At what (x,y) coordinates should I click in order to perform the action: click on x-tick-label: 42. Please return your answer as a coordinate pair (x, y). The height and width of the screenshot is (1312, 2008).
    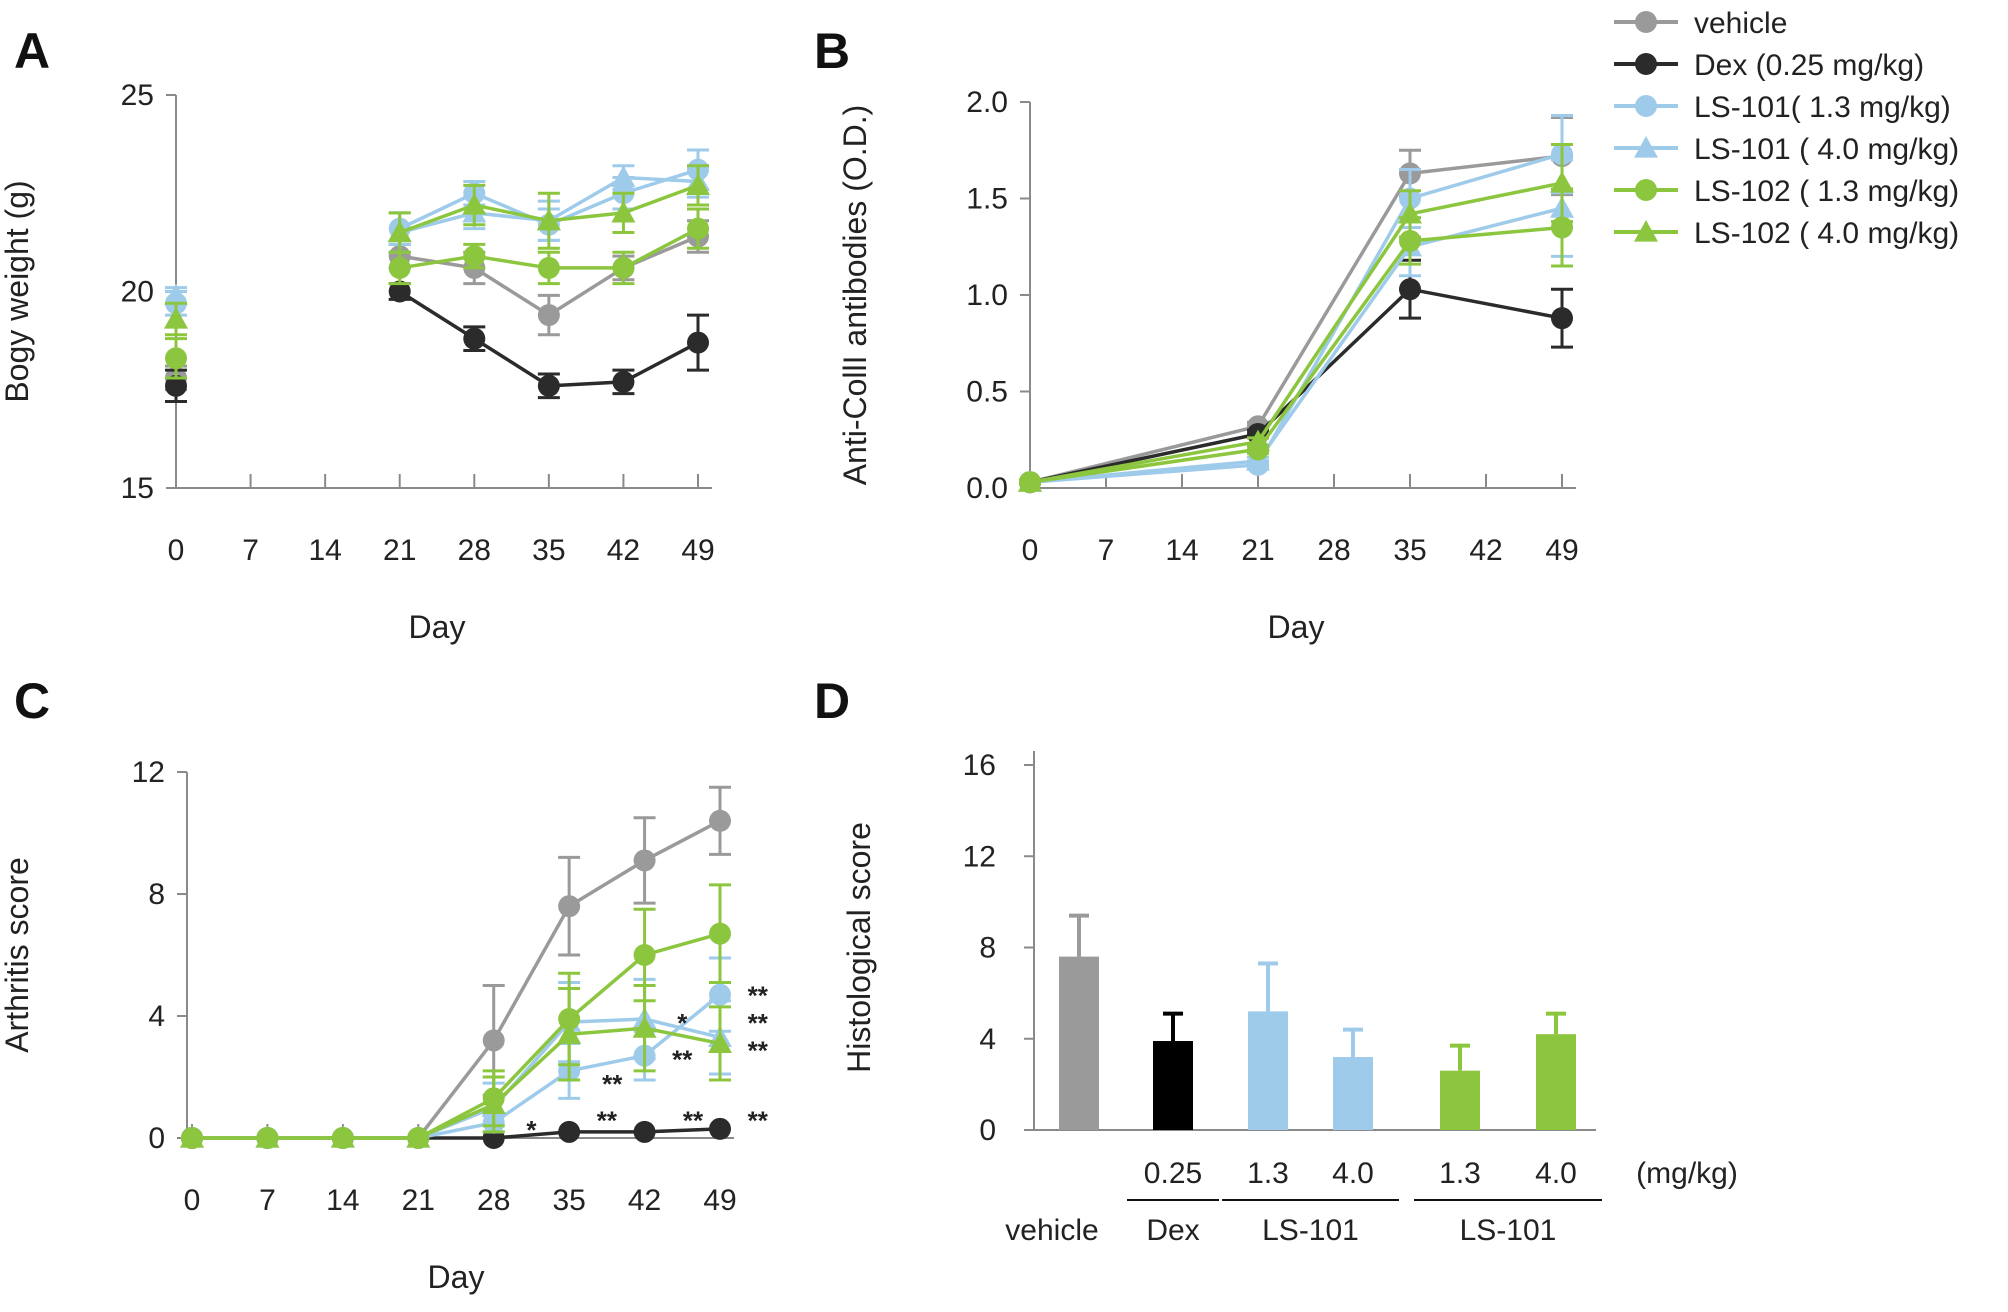
    Looking at the image, I should click on (623, 550).